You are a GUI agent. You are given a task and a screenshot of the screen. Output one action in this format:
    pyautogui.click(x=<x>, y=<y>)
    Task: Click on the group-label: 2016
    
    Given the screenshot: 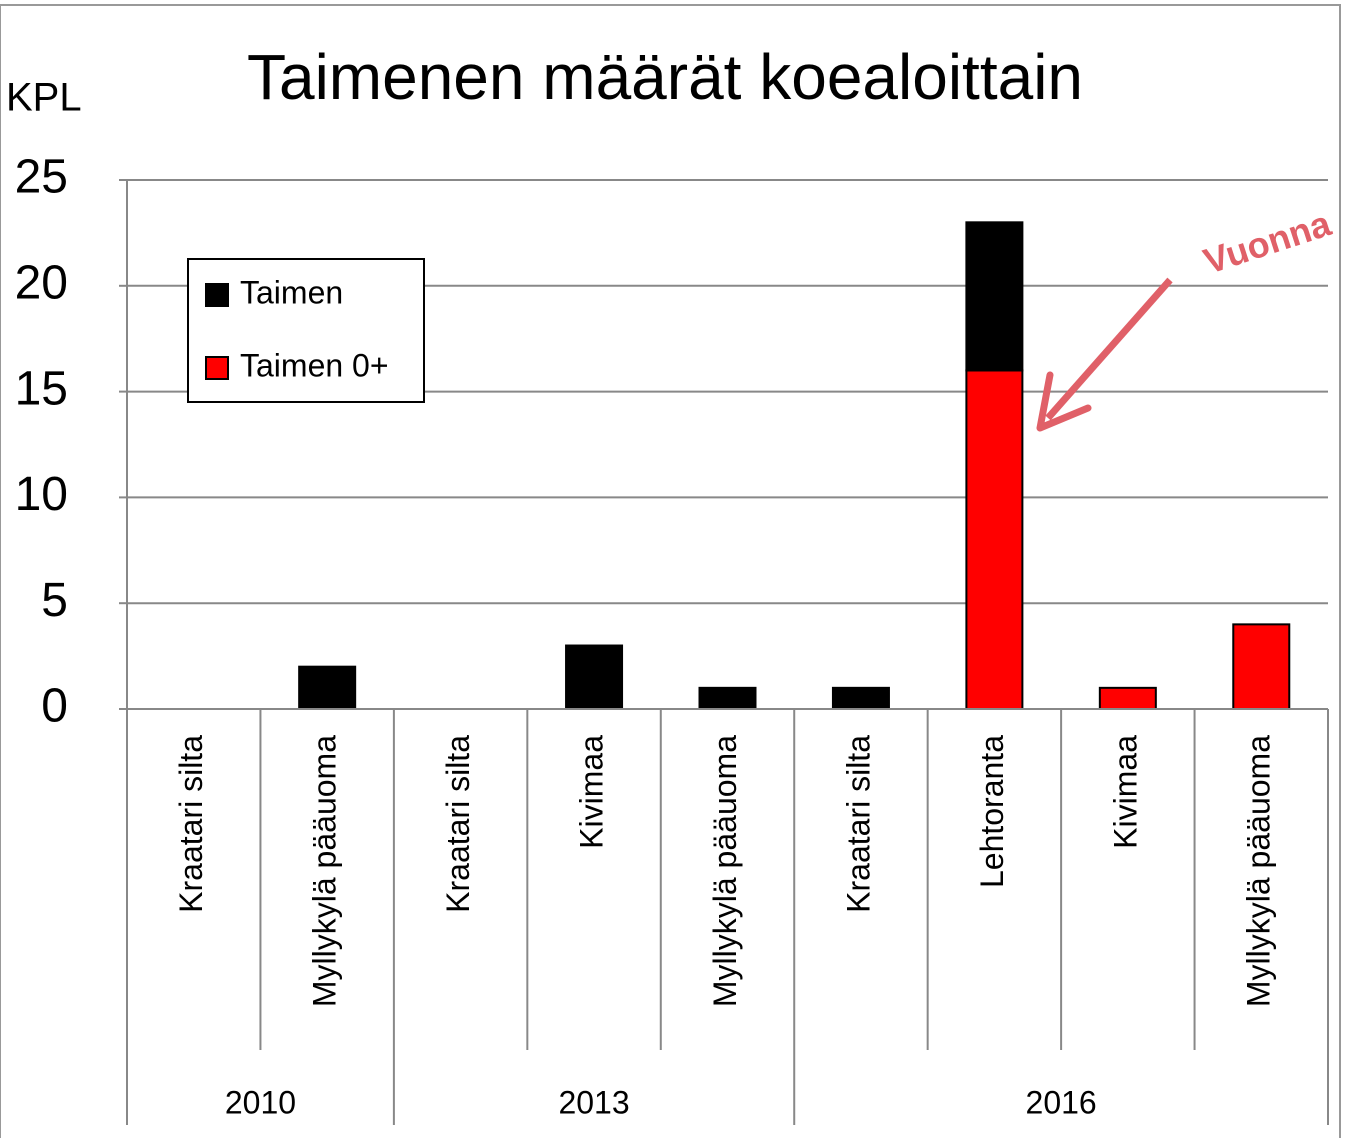 What is the action you would take?
    pyautogui.click(x=1061, y=1102)
    